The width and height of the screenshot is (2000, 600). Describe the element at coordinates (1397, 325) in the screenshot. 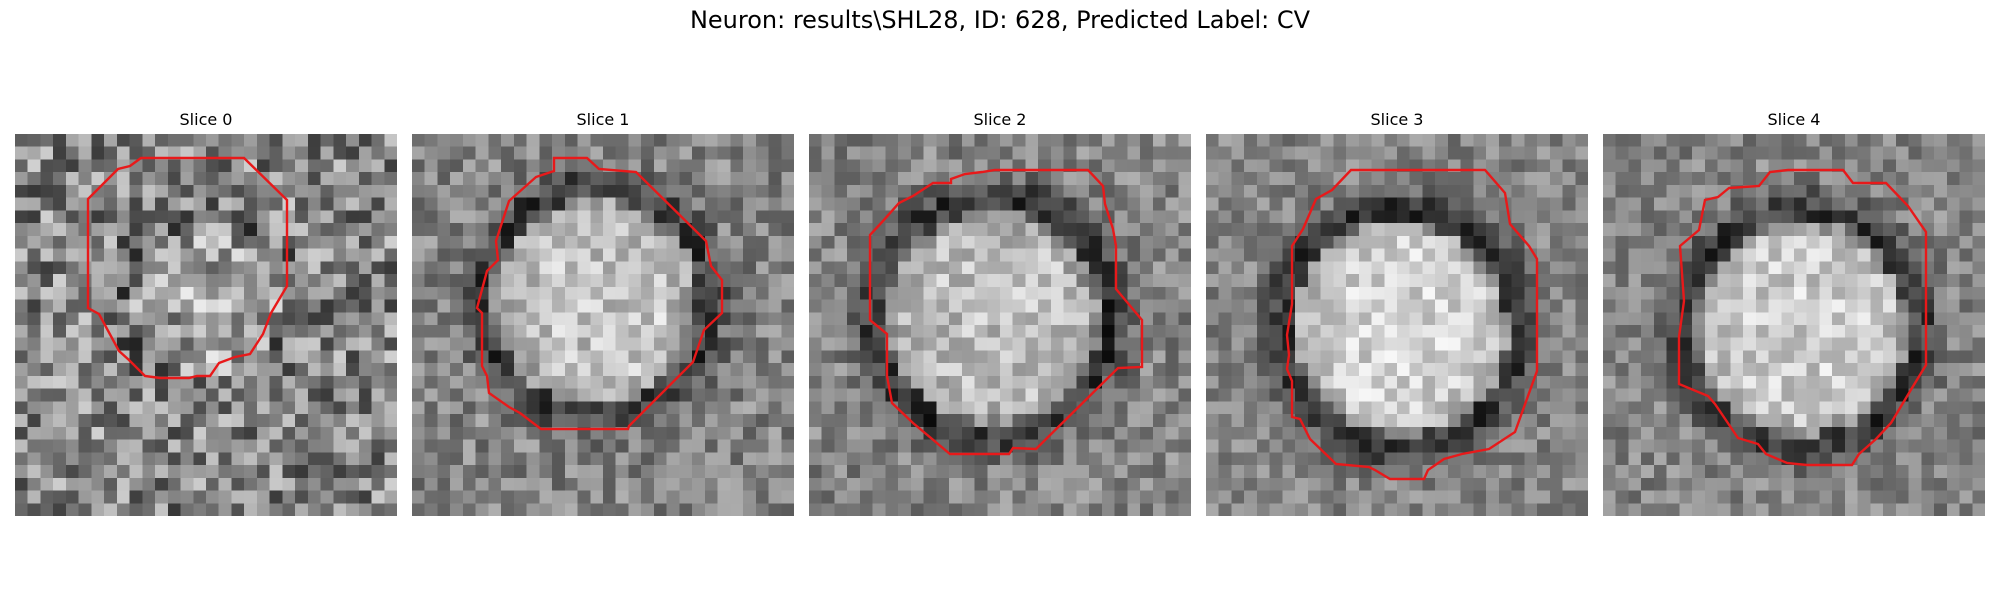

I see `slice-3-image` at that location.